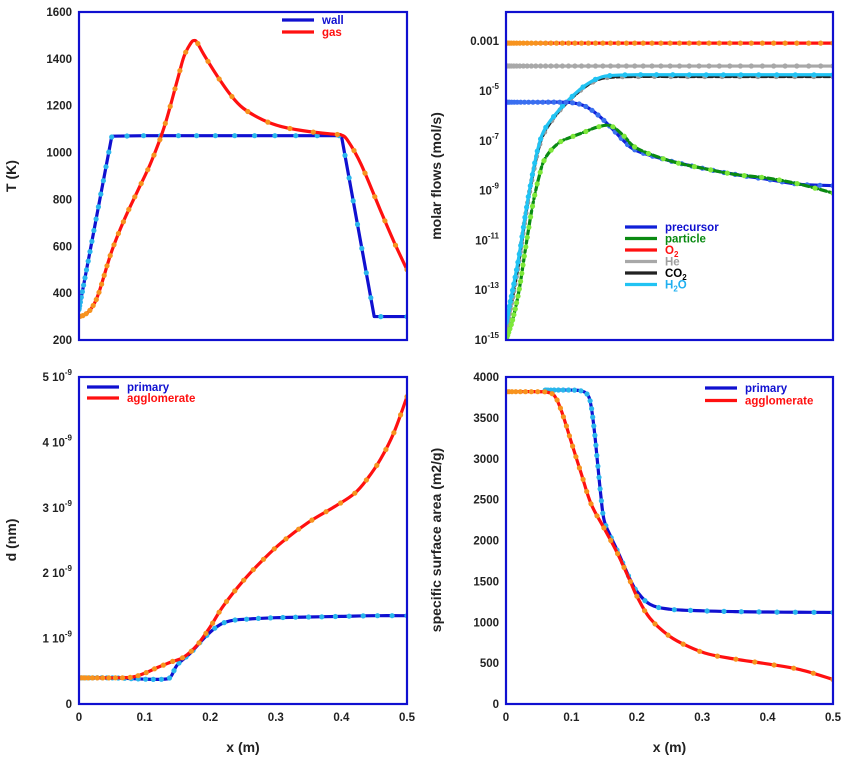 This screenshot has width=843, height=764. What do you see at coordinates (676, 275) in the screenshot?
I see `legend-label: CO2` at bounding box center [676, 275].